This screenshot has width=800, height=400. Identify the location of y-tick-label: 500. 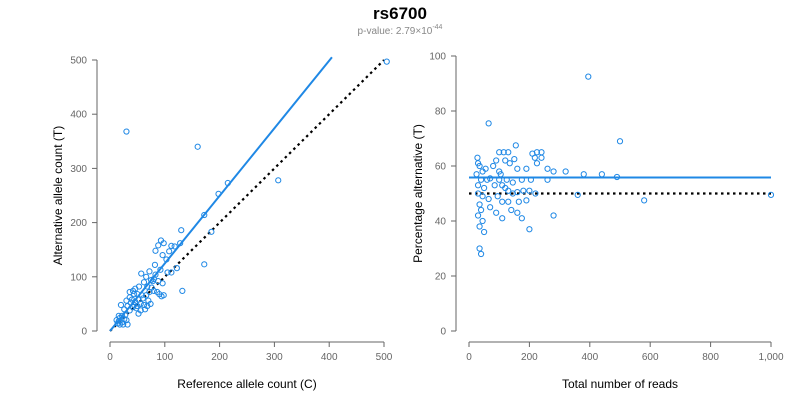
(78, 61).